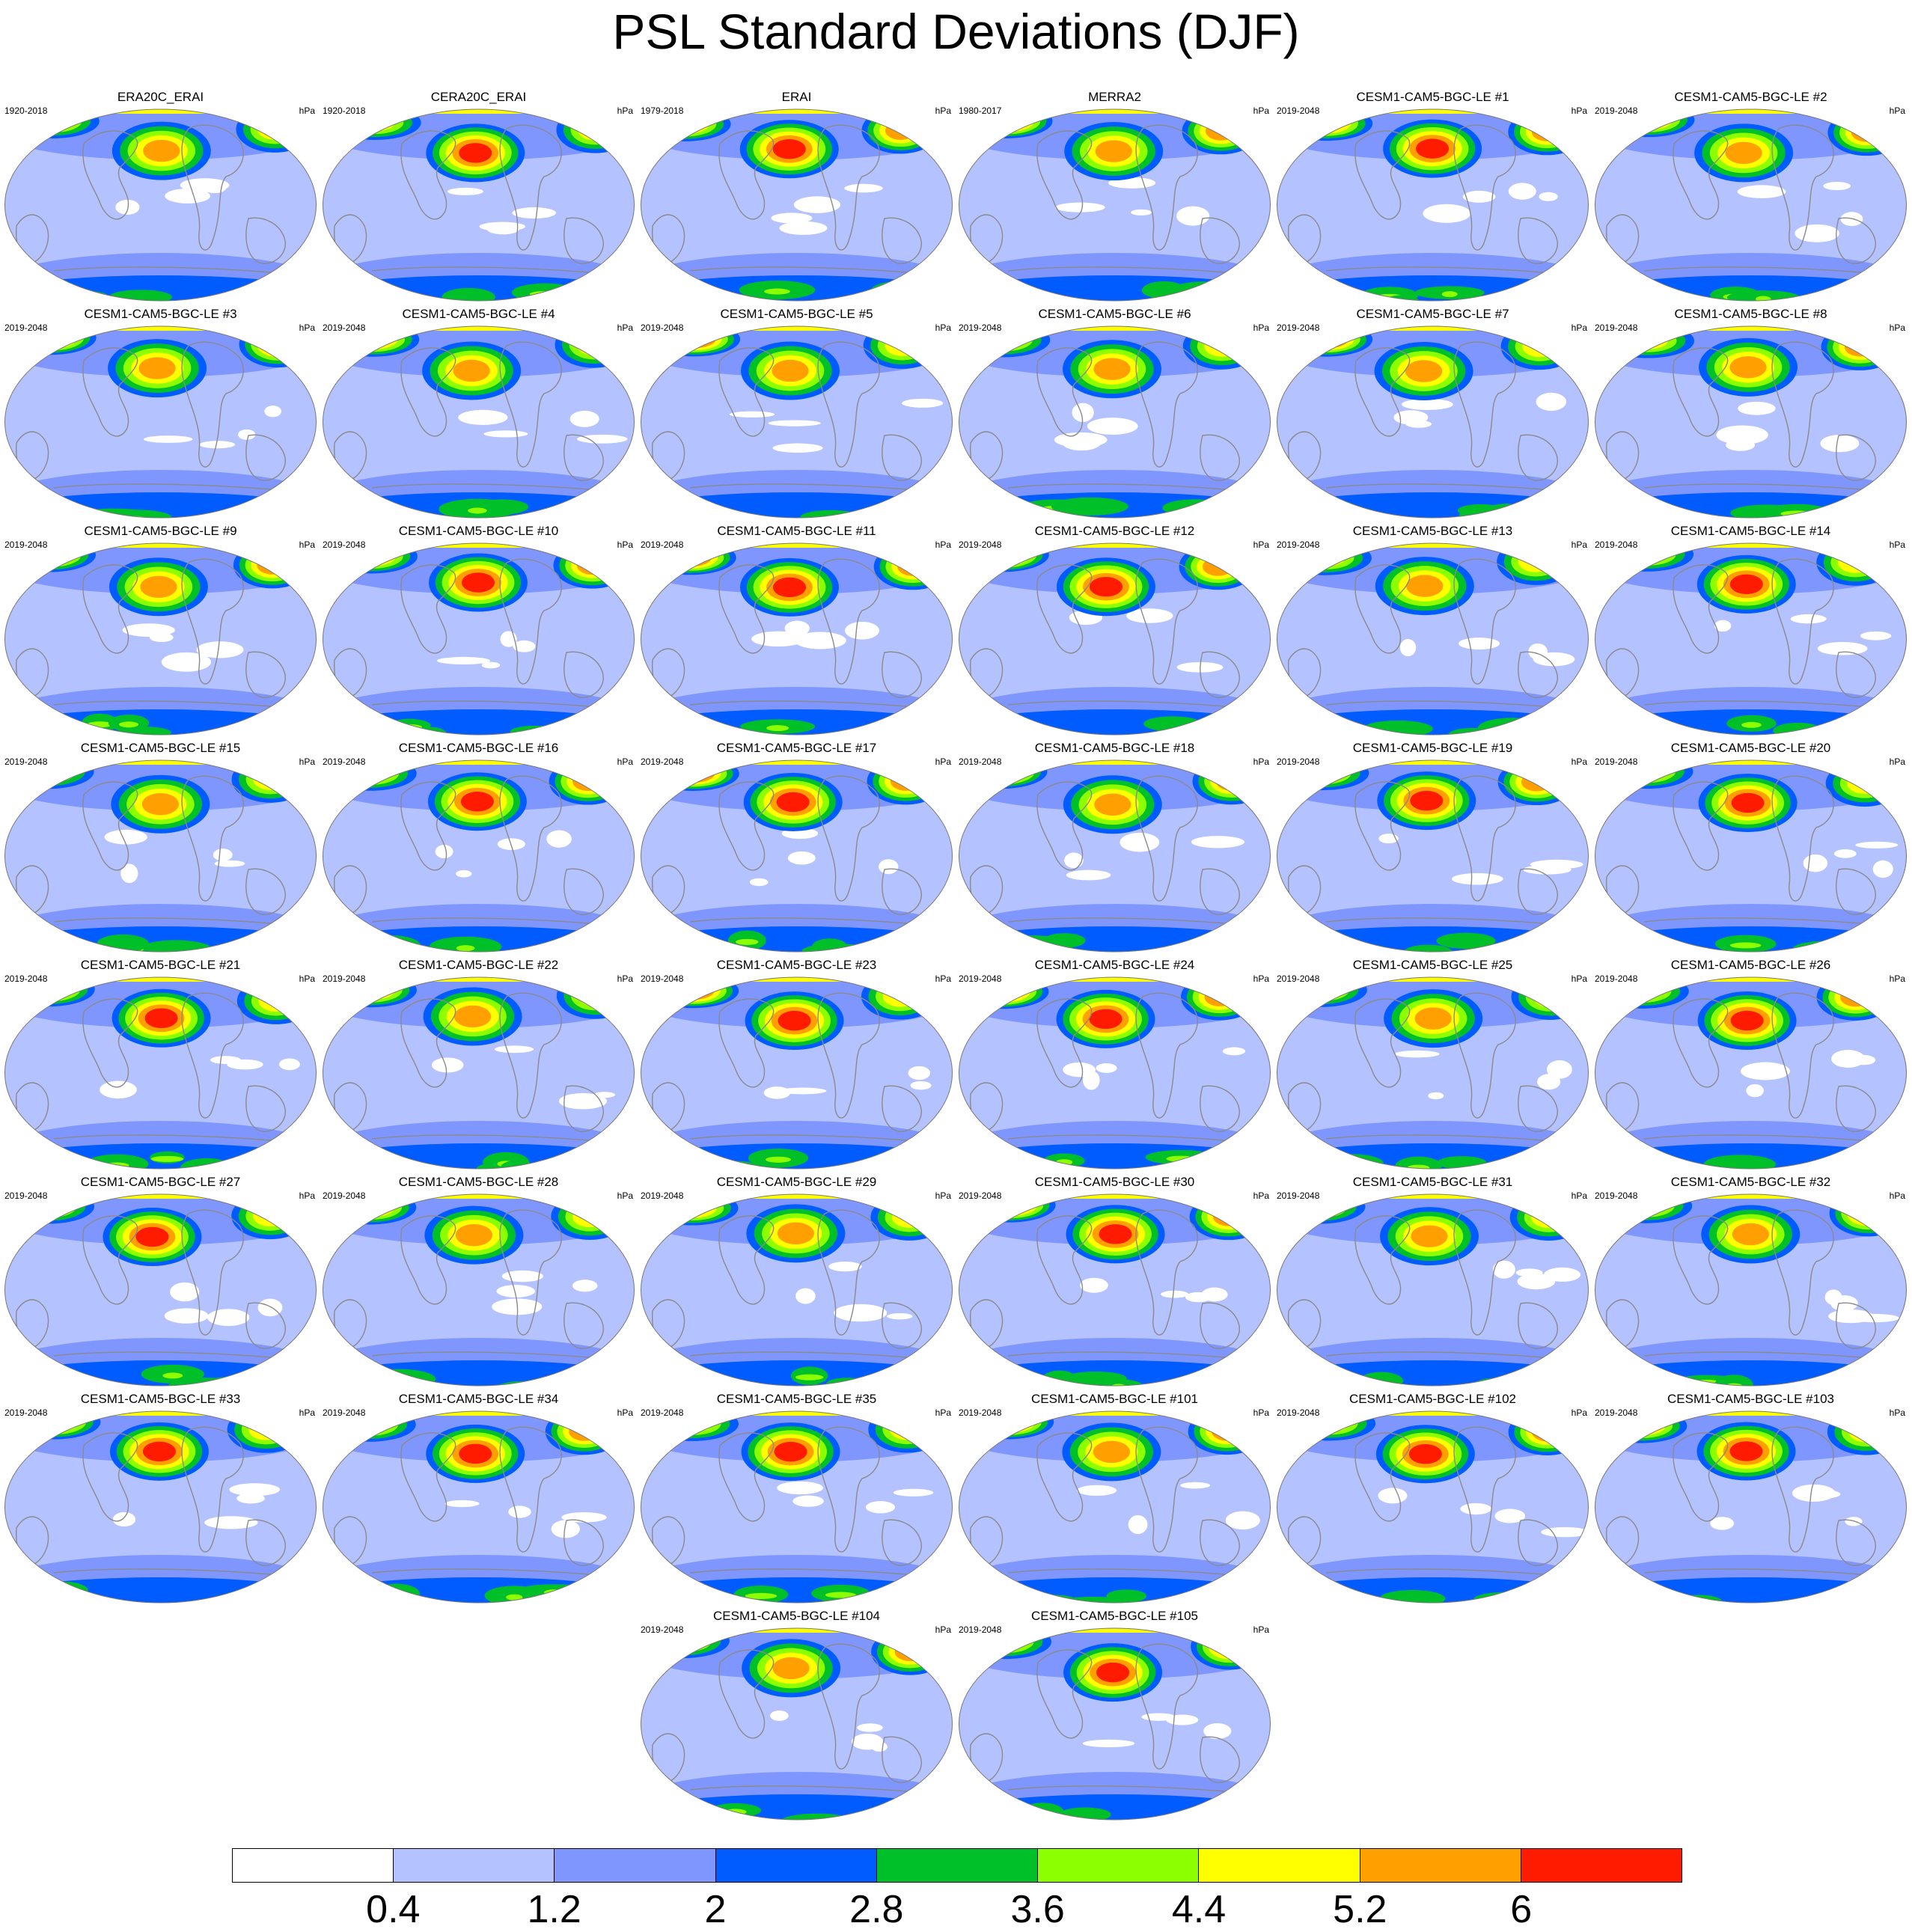 This screenshot has width=1912, height=1932. What do you see at coordinates (160, 748) in the screenshot?
I see `panel-title: CESM1-CAM5-BGC-LE #15` at bounding box center [160, 748].